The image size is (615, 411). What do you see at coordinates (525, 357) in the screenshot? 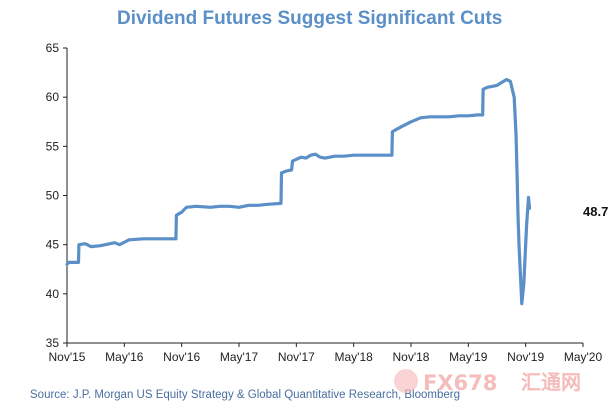
I see `x-tick-label: Nov'19` at bounding box center [525, 357].